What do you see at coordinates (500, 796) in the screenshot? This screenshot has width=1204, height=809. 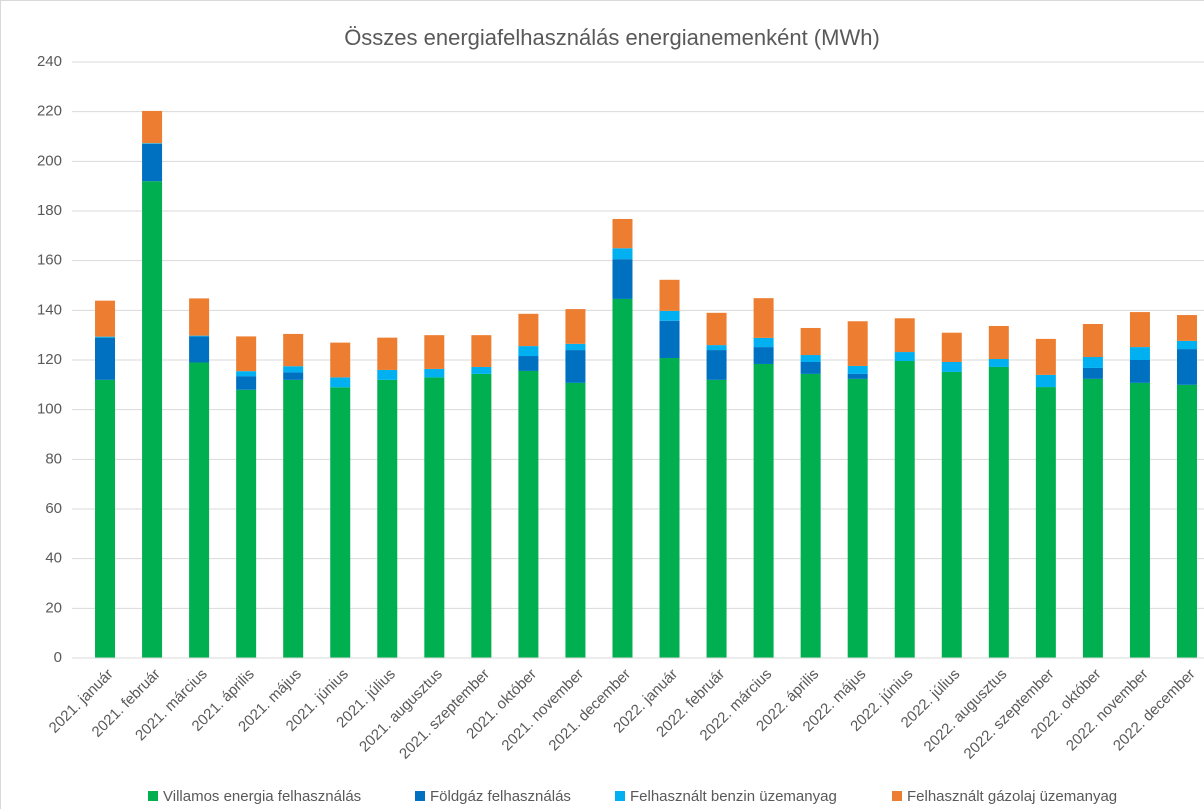 I see `legend-label: Földgáz felhasználás` at bounding box center [500, 796].